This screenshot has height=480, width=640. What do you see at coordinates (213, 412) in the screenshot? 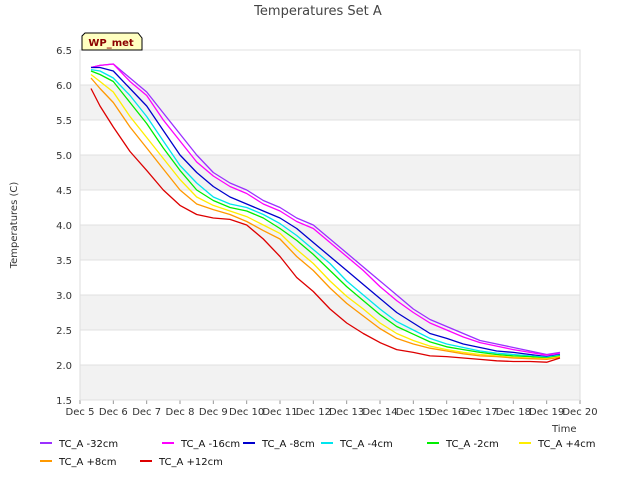
I see `x-tick-label: Dec 9` at bounding box center [213, 412].